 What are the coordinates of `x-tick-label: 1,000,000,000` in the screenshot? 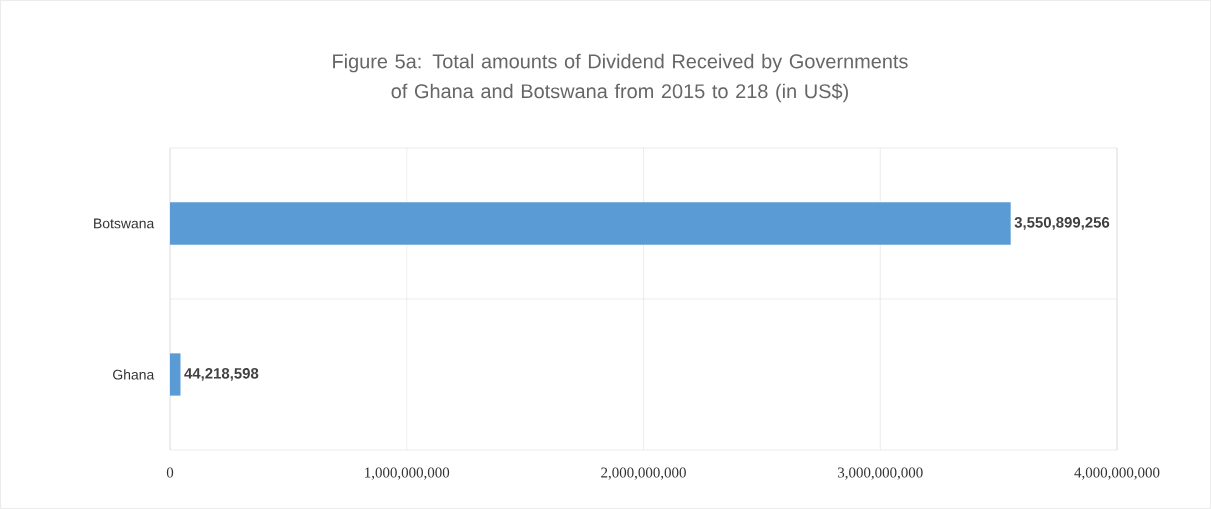 It's located at (407, 473).